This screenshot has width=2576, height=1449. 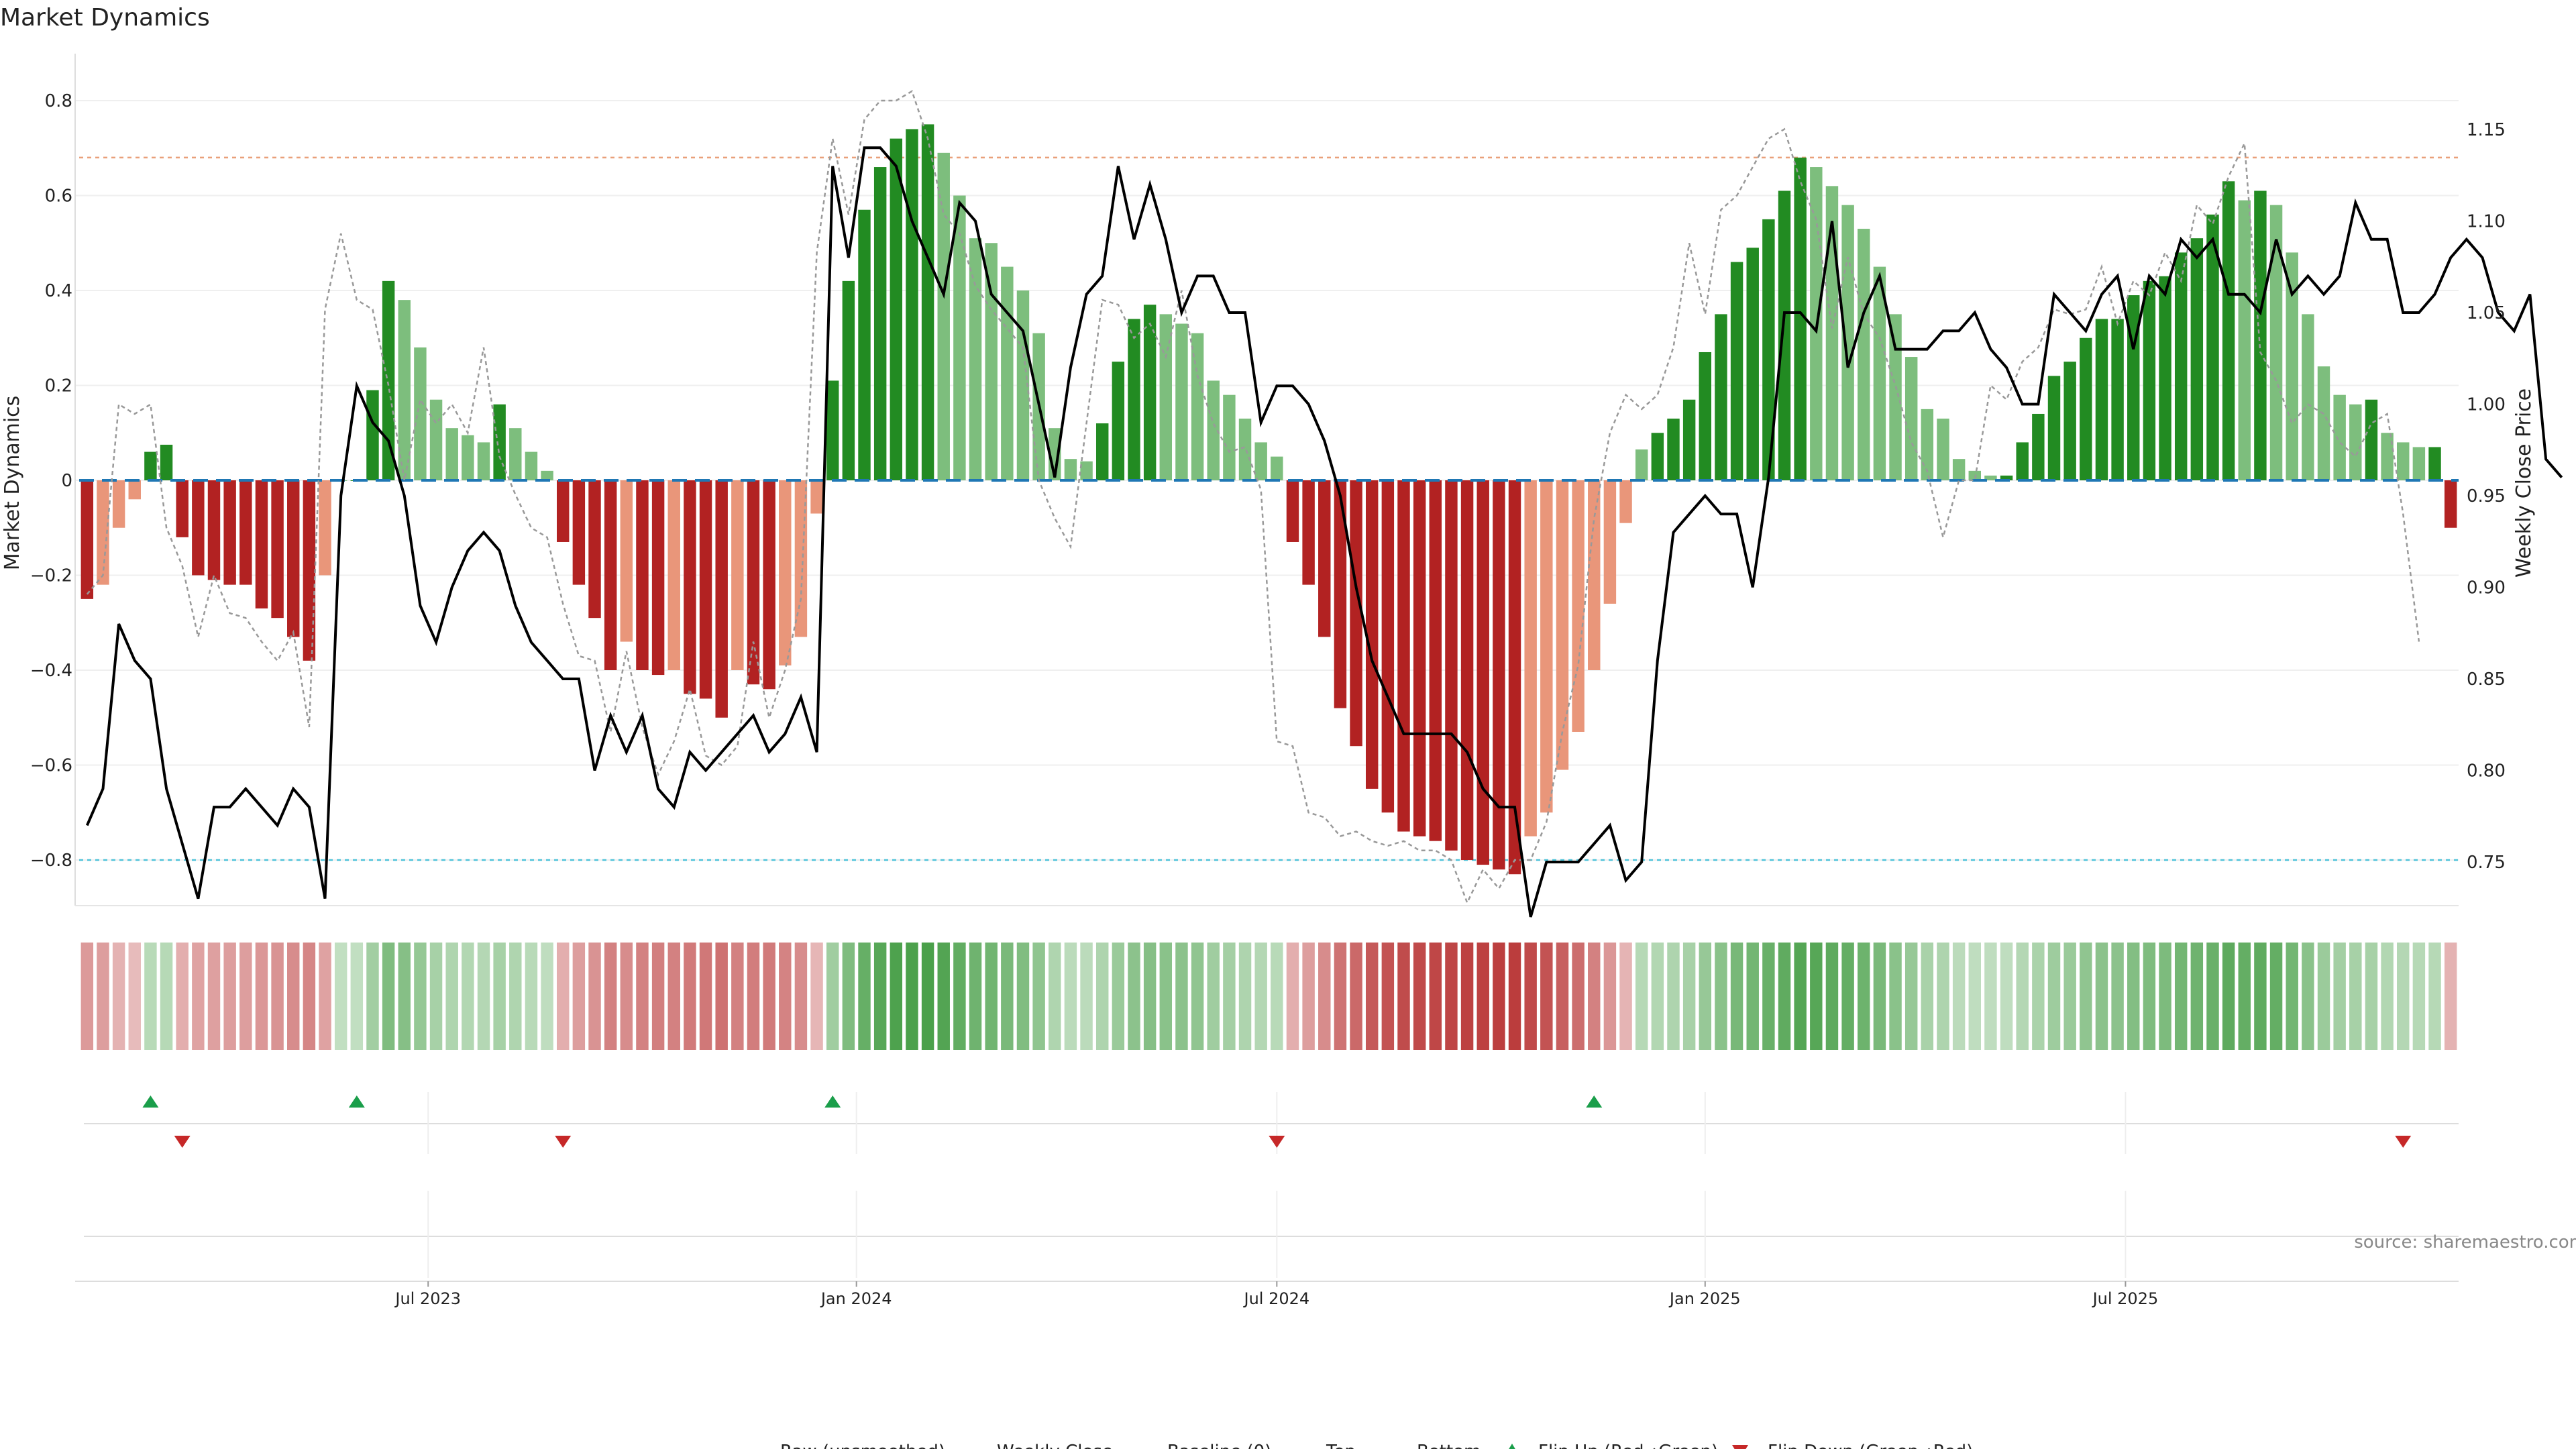 What do you see at coordinates (856, 1298) in the screenshot?
I see `x-tick-label-1: Jan 2024` at bounding box center [856, 1298].